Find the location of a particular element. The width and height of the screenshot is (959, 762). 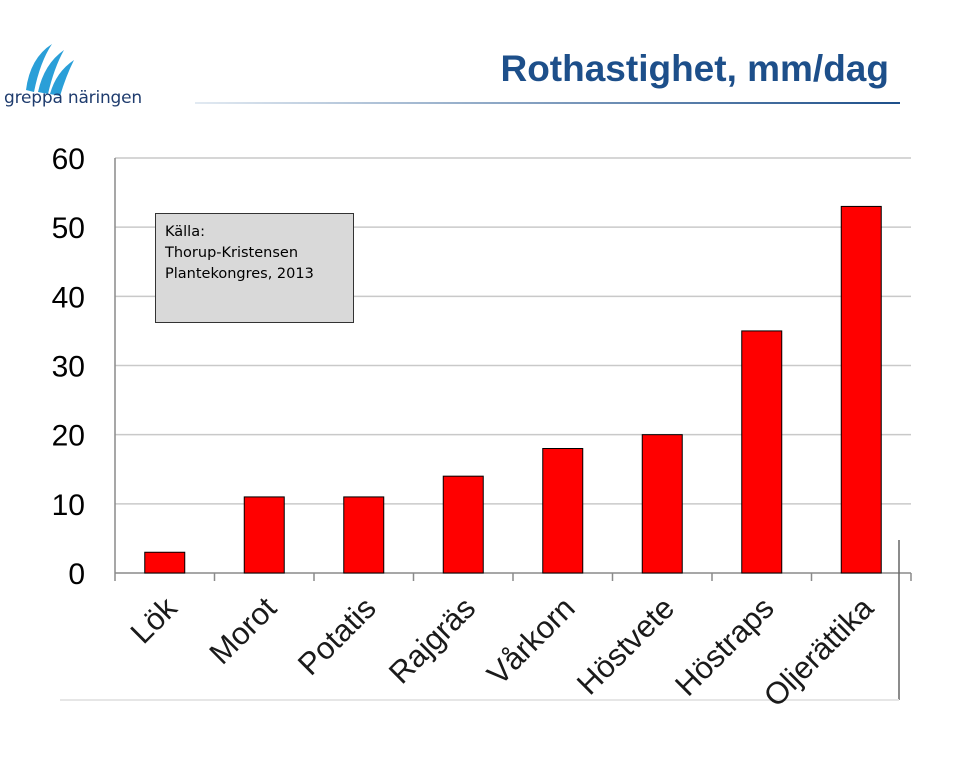

y-tick-label: 30 is located at coordinates (68, 367).